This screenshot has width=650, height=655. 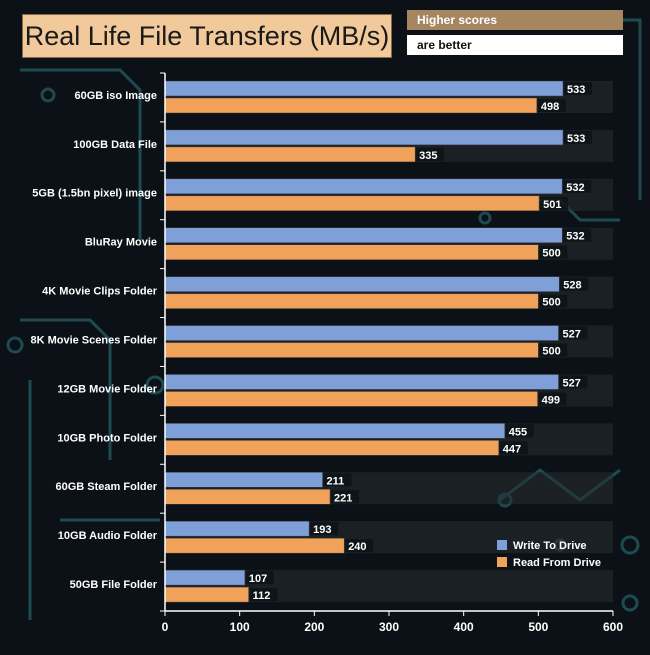 I want to click on x-tick-label: 300, so click(x=389, y=627).